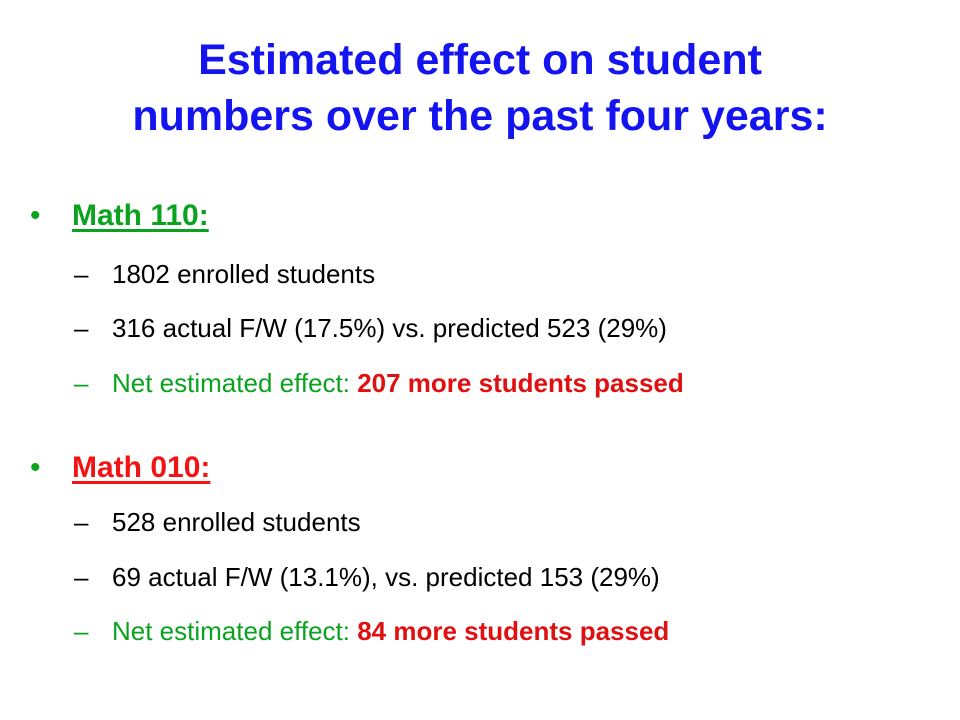 The height and width of the screenshot is (720, 960). I want to click on list-item: –528 enrolled students, so click(217, 522).